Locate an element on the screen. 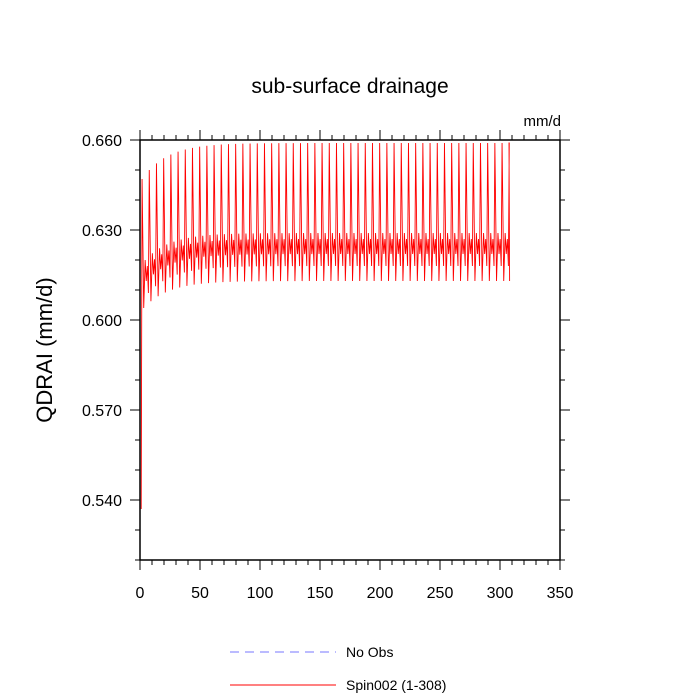 This screenshot has height=700, width=700. x-tick-label: 100 is located at coordinates (260, 593).